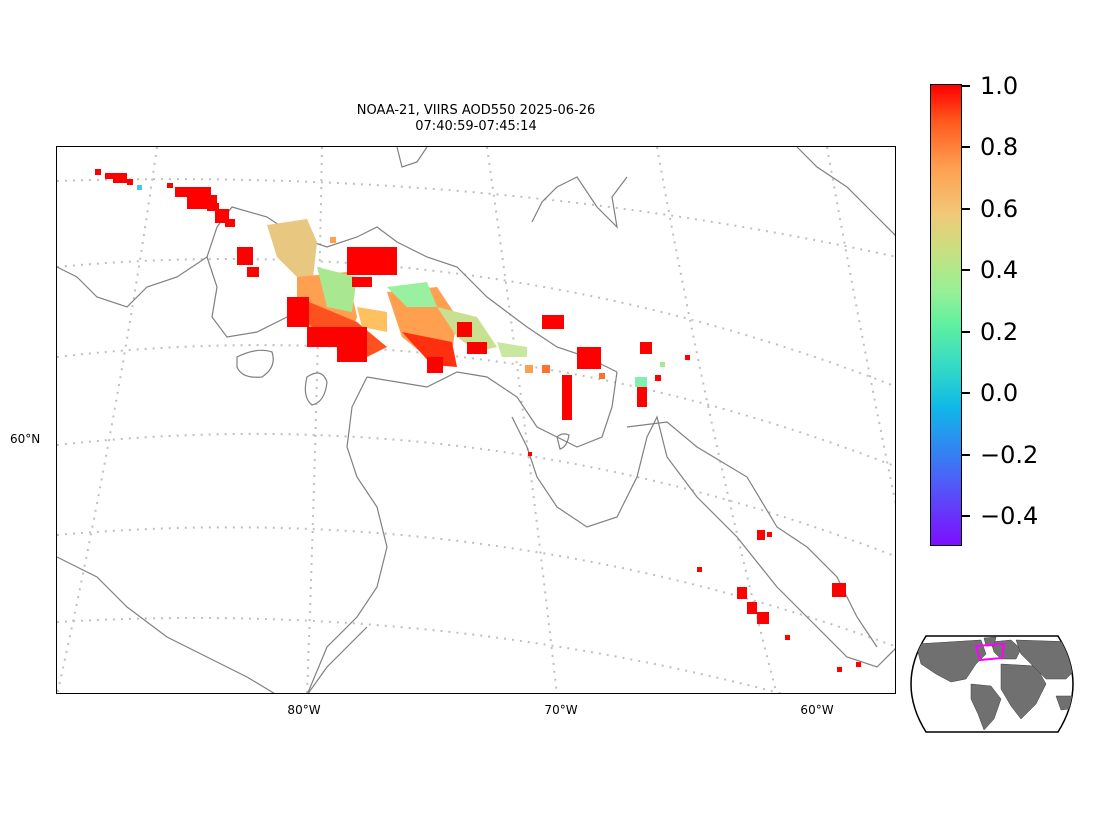  What do you see at coordinates (999, 332) in the screenshot?
I see `colorbar-label: 0.2` at bounding box center [999, 332].